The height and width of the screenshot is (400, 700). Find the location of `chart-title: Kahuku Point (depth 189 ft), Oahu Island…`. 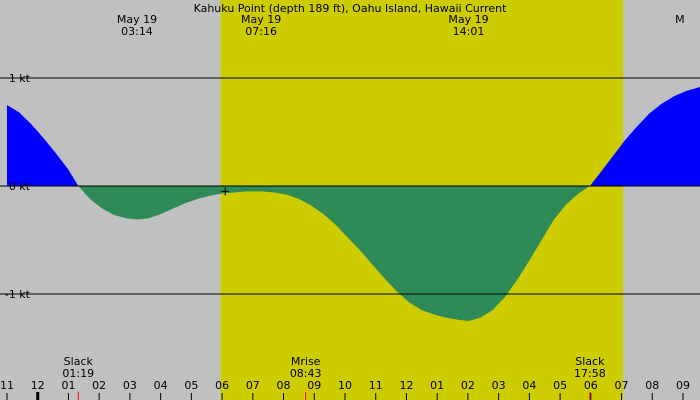

chart-title: Kahuku Point (depth 189 ft), Oahu Island… is located at coordinates (351, 8).